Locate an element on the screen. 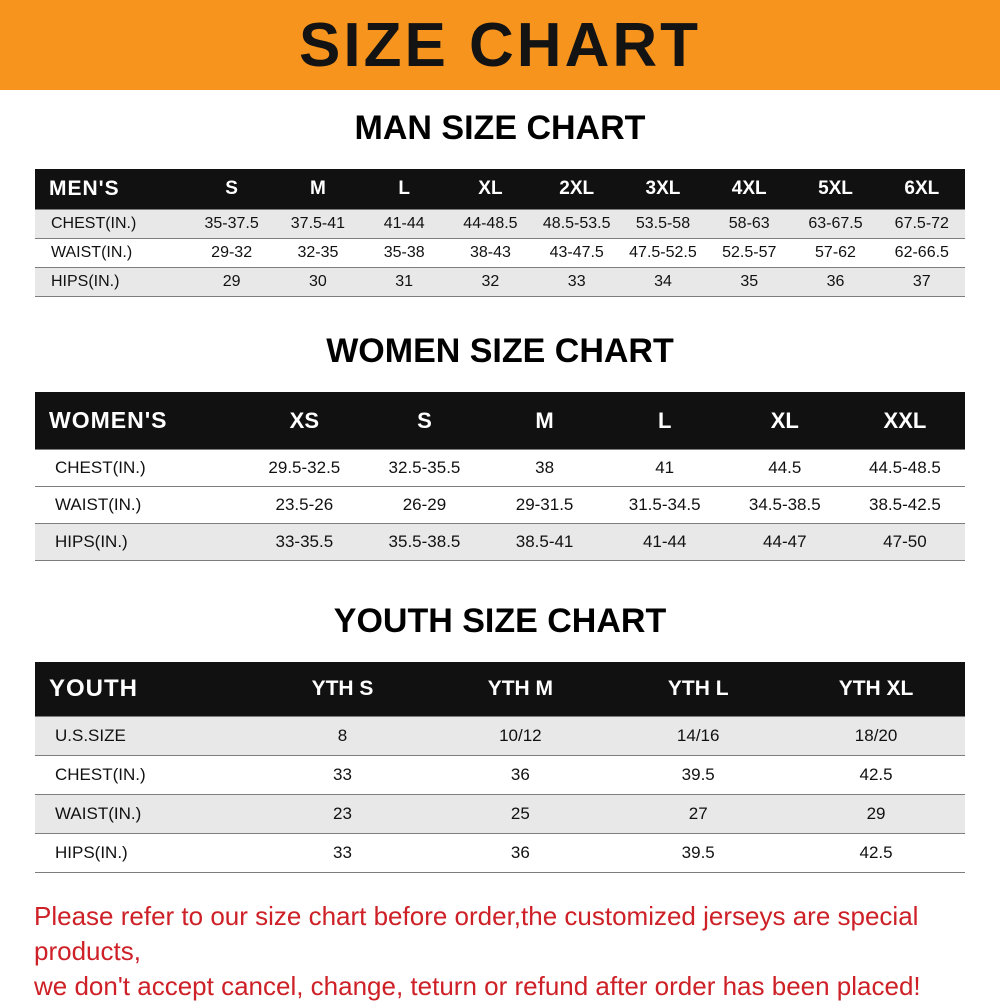 The image size is (1000, 1004). measurement-value-cell: 41 is located at coordinates (664, 468).